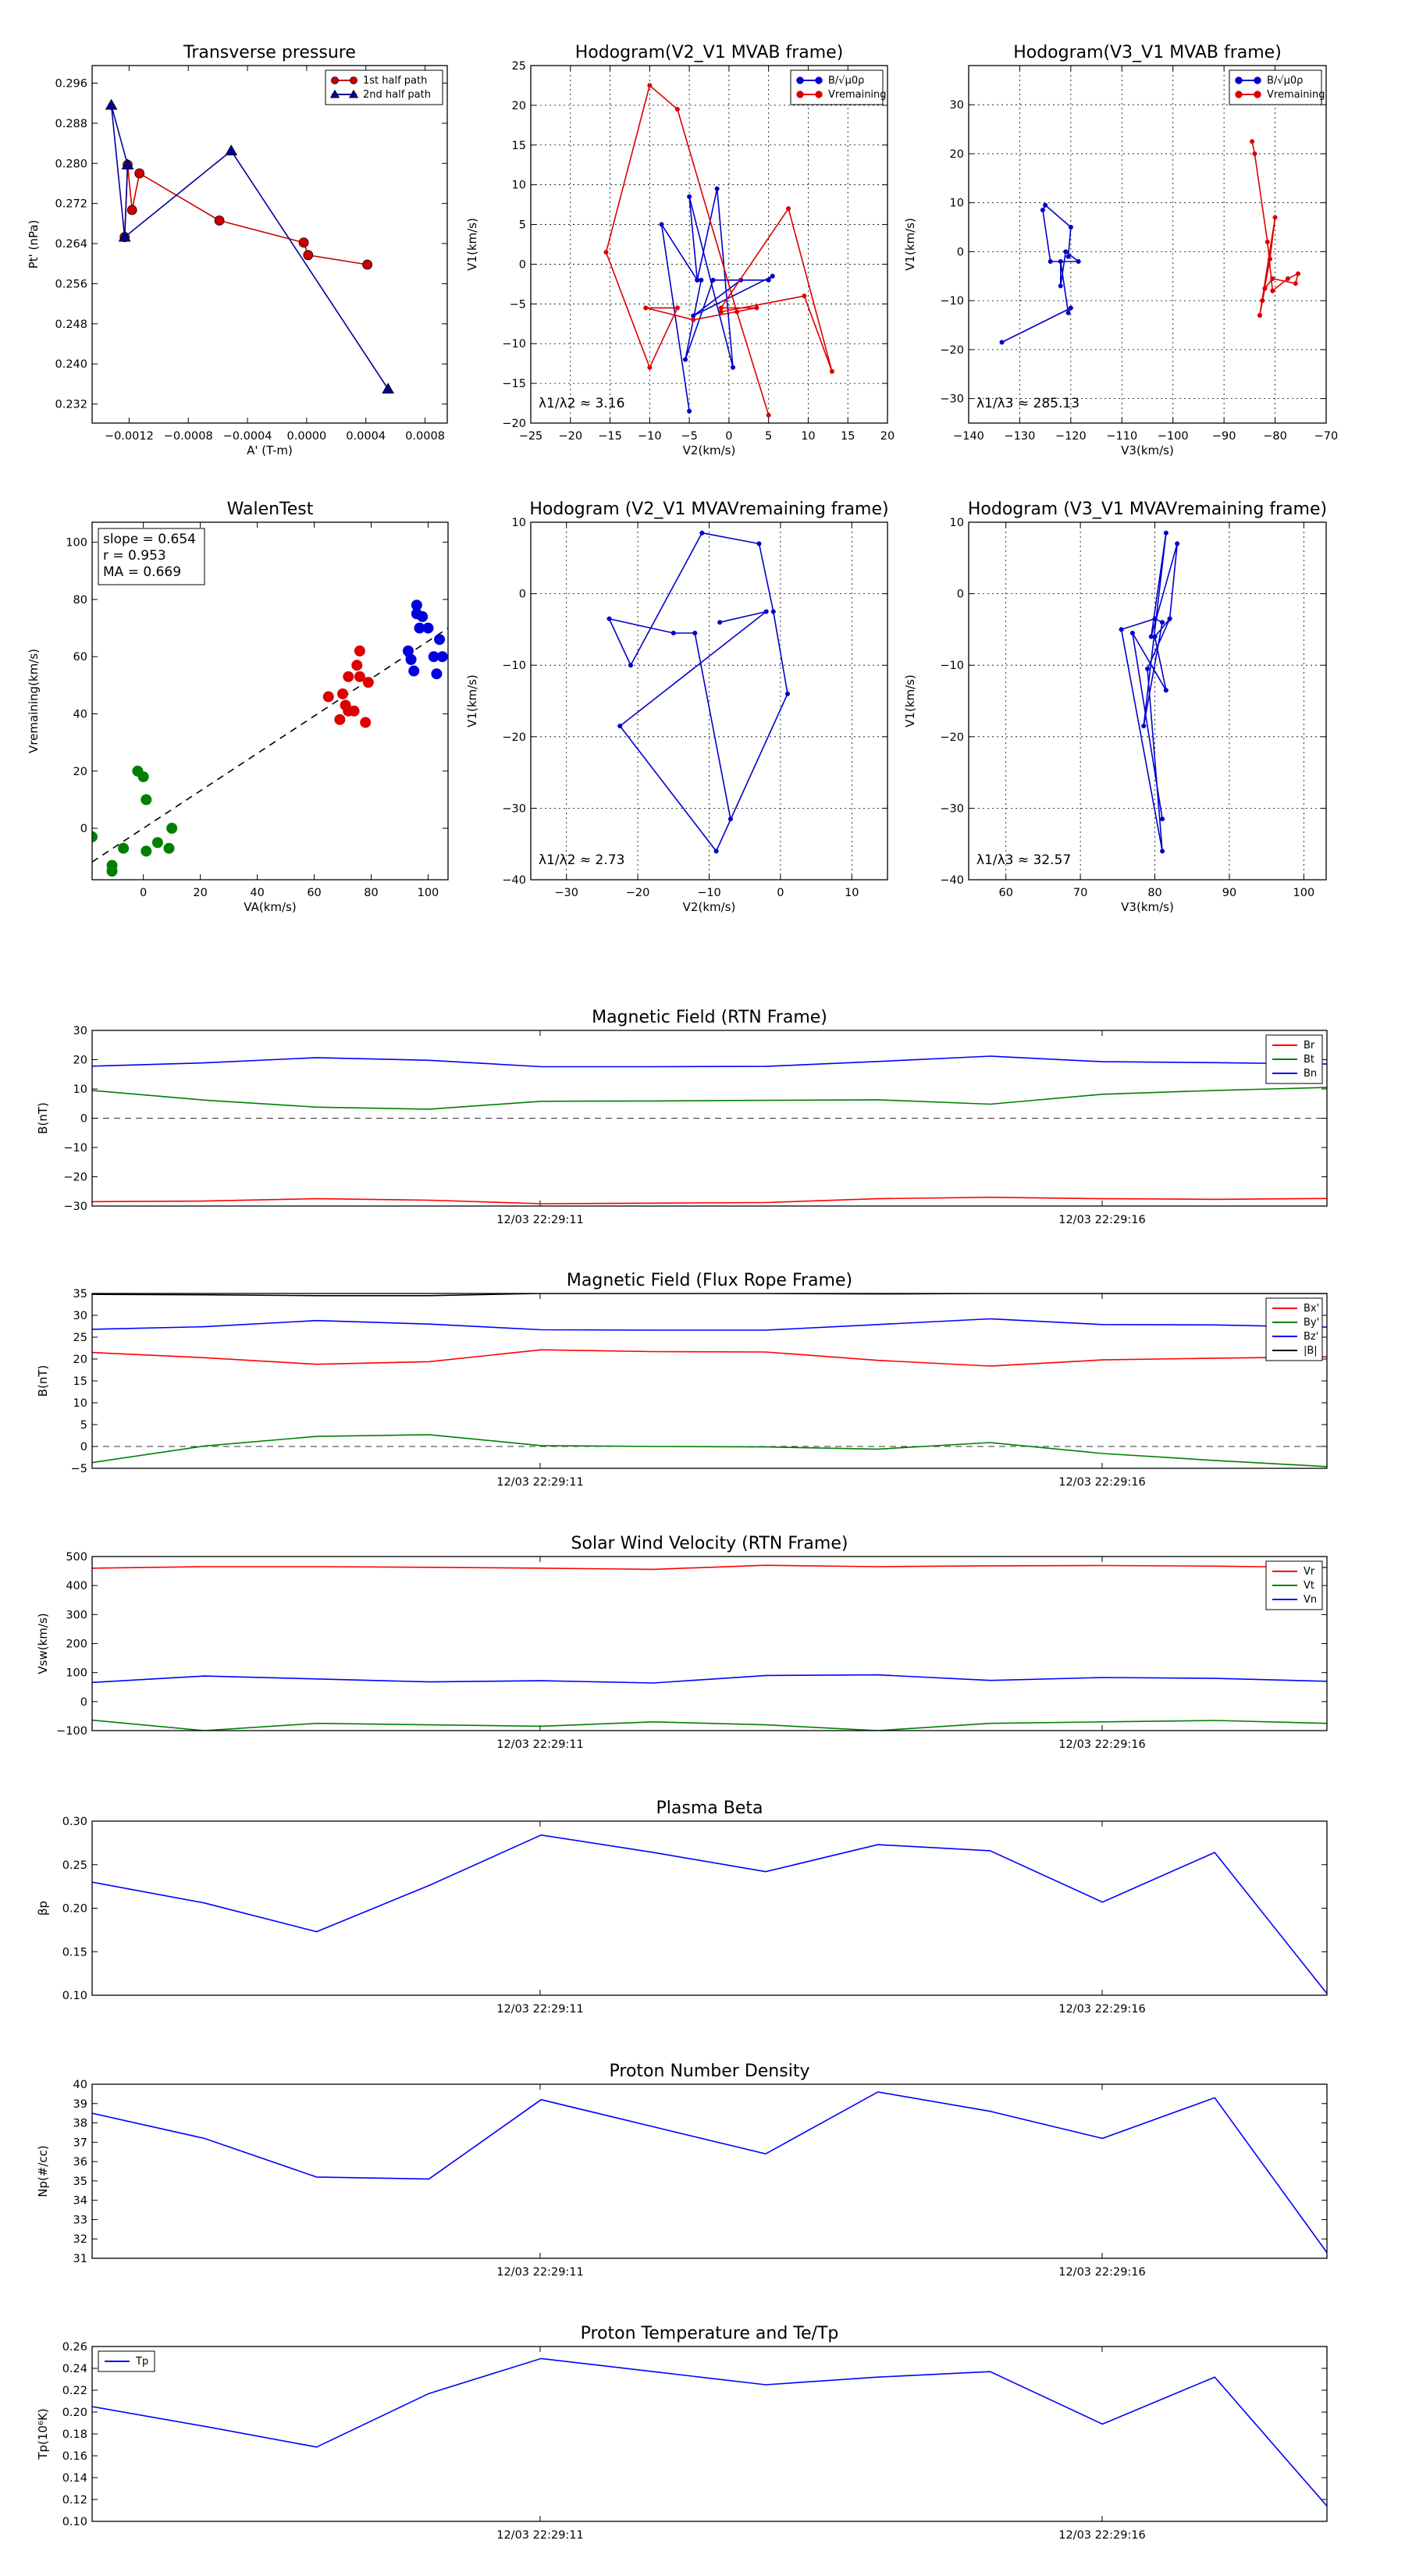 Image resolution: width=1405 pixels, height=2576 pixels. What do you see at coordinates (710, 2333) in the screenshot?
I see `chart-title: Proton Temperature and Te/Tp` at bounding box center [710, 2333].